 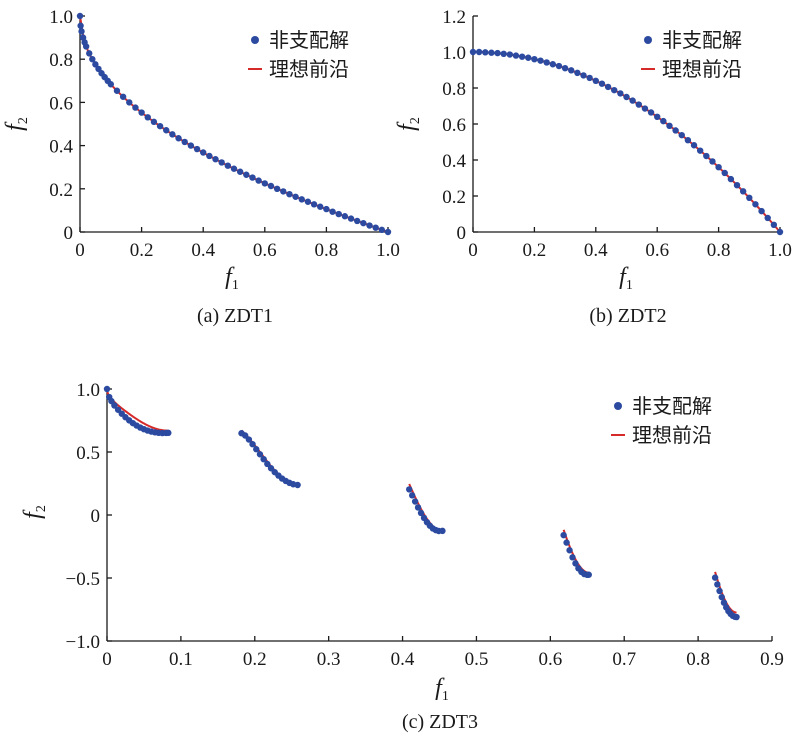 I want to click on y-tick-label: −0.5, so click(x=83, y=579).